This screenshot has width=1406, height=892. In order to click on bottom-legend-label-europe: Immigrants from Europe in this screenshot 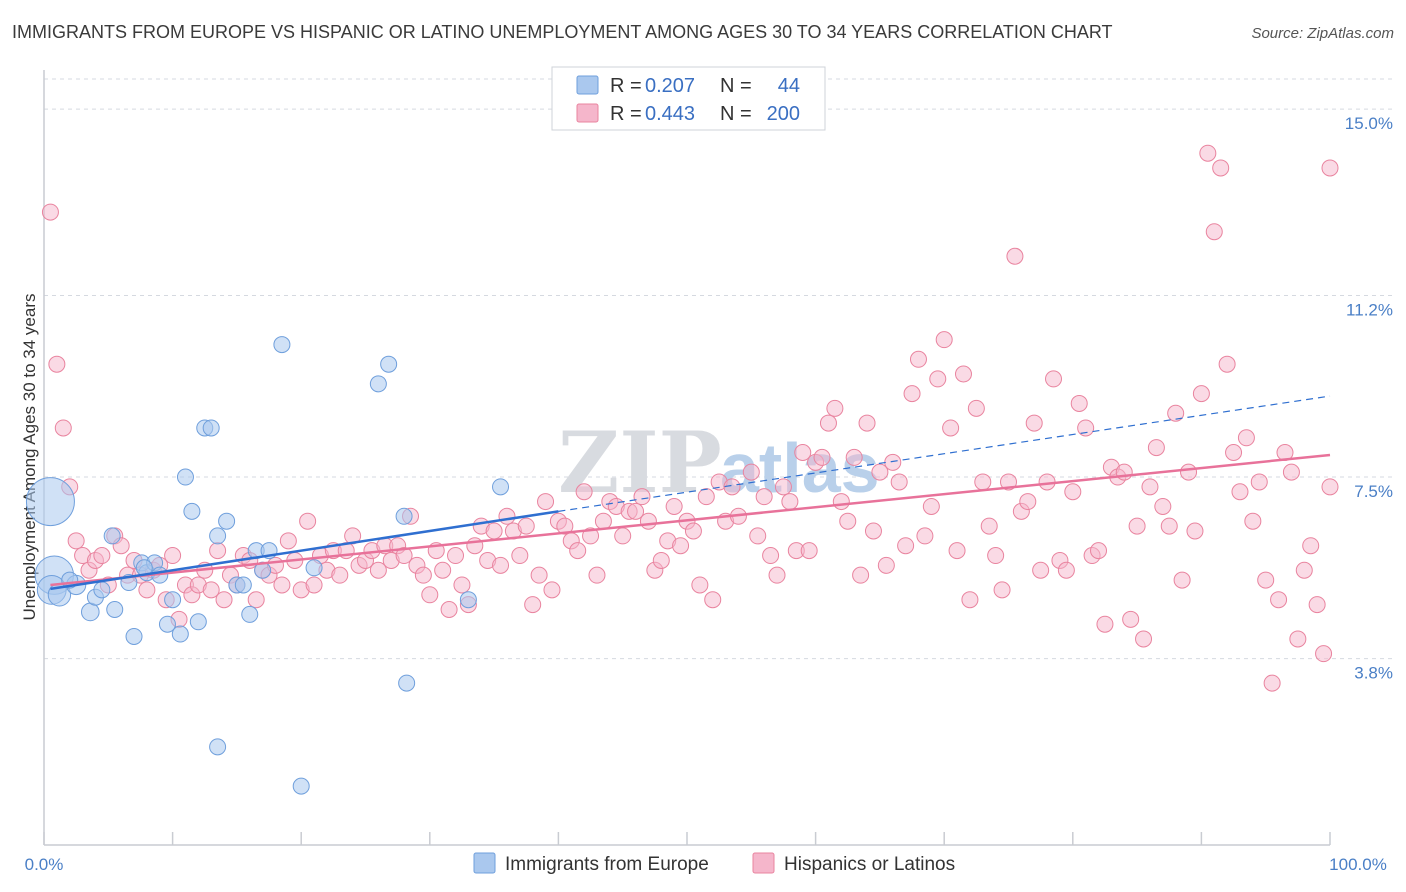, I will do `click(607, 864)`.